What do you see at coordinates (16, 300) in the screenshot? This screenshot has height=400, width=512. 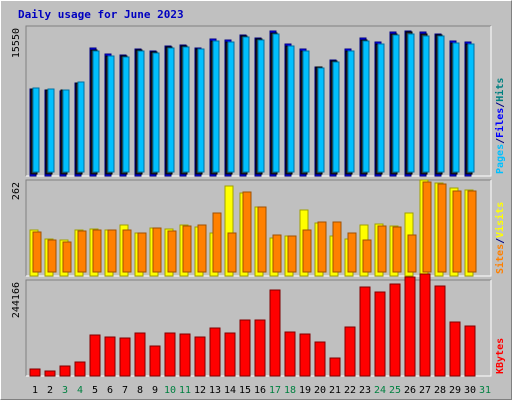 I see `panel-3-max-label: 244166` at bounding box center [16, 300].